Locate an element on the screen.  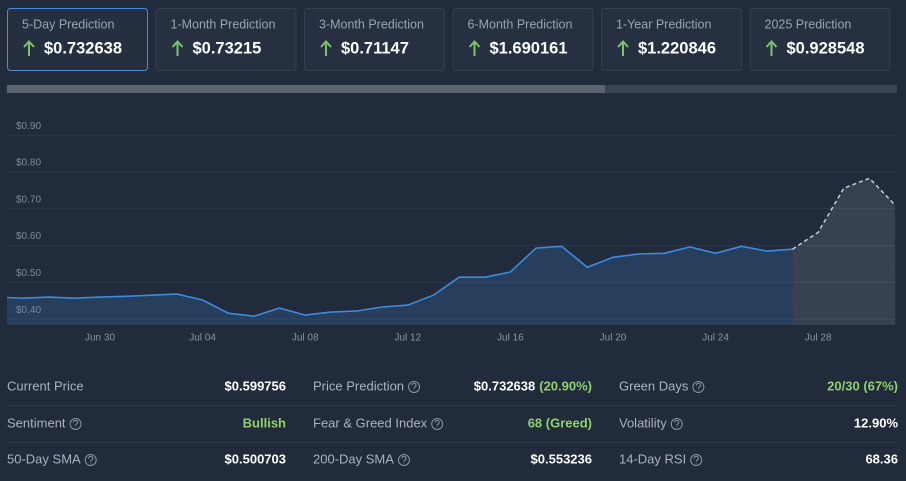
tab-value: $1.220846 is located at coordinates (677, 48).